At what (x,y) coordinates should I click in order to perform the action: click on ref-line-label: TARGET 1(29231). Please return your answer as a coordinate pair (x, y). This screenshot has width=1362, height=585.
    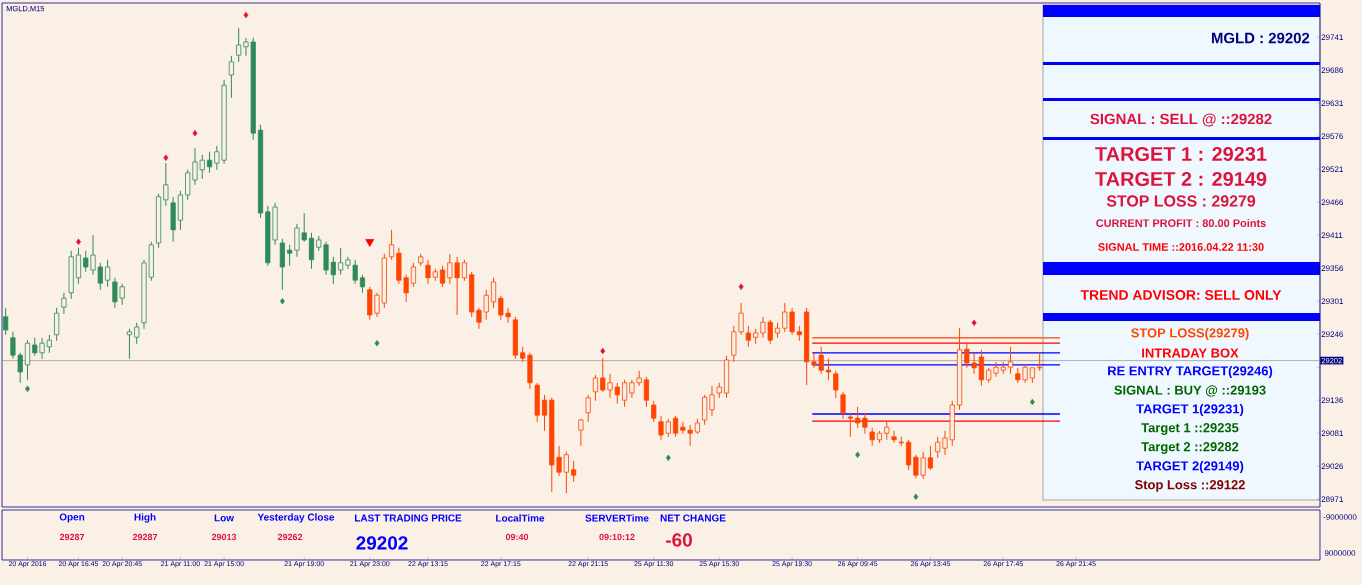
    Looking at the image, I should click on (1190, 410).